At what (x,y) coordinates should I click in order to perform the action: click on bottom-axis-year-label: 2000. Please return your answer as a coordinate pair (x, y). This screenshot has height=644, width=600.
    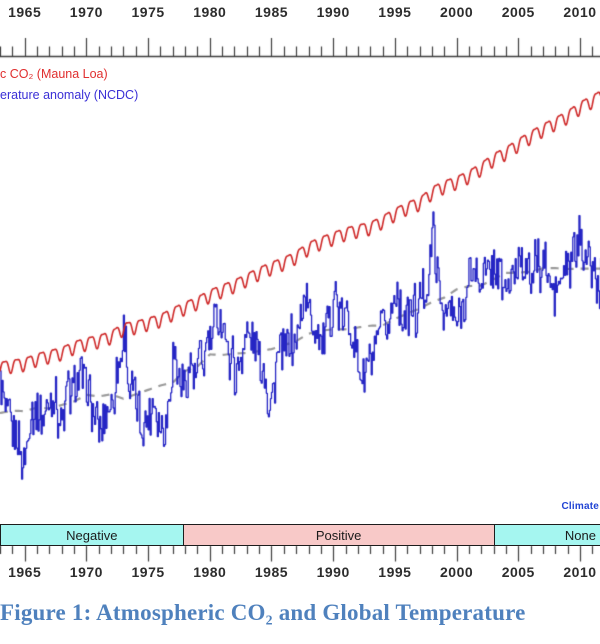
    Looking at the image, I should click on (457, 572).